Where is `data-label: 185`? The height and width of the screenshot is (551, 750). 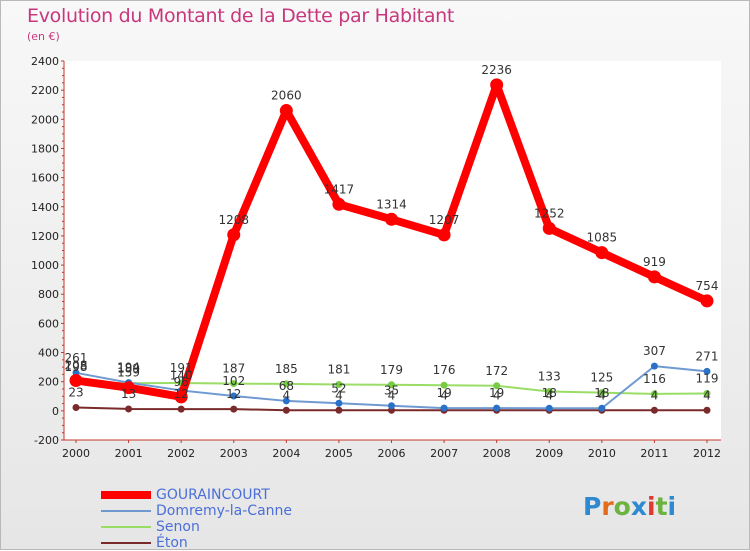 data-label: 185 is located at coordinates (286, 369).